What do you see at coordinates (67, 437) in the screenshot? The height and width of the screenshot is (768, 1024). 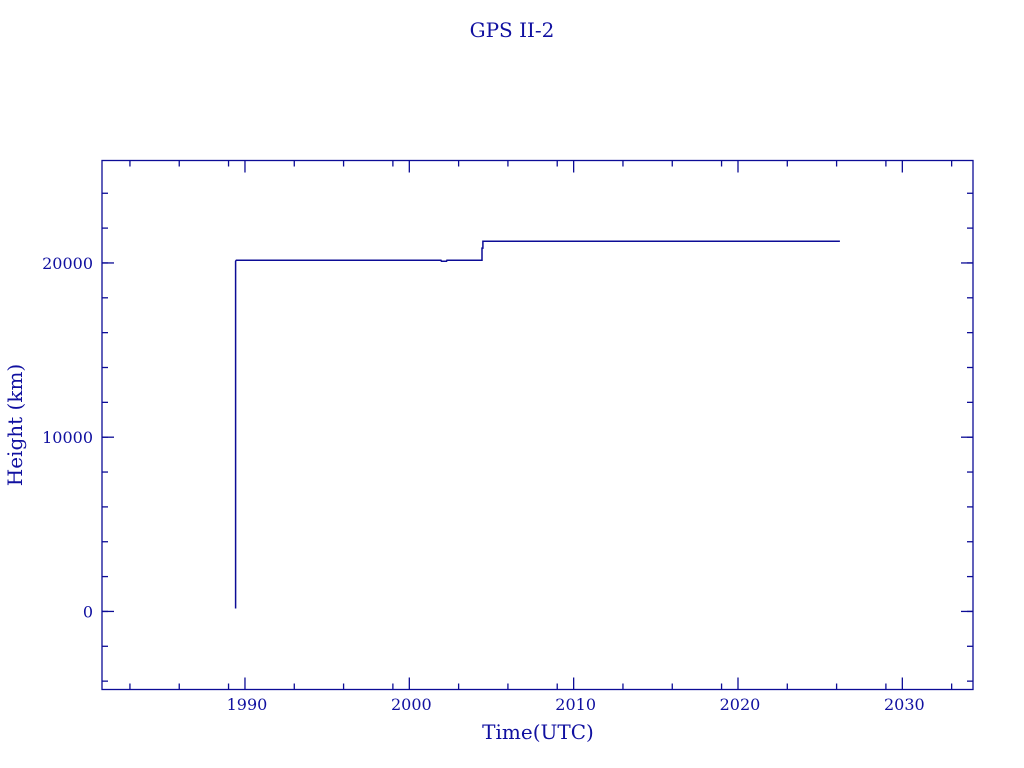 I see `y-tick-label: 10000` at bounding box center [67, 437].